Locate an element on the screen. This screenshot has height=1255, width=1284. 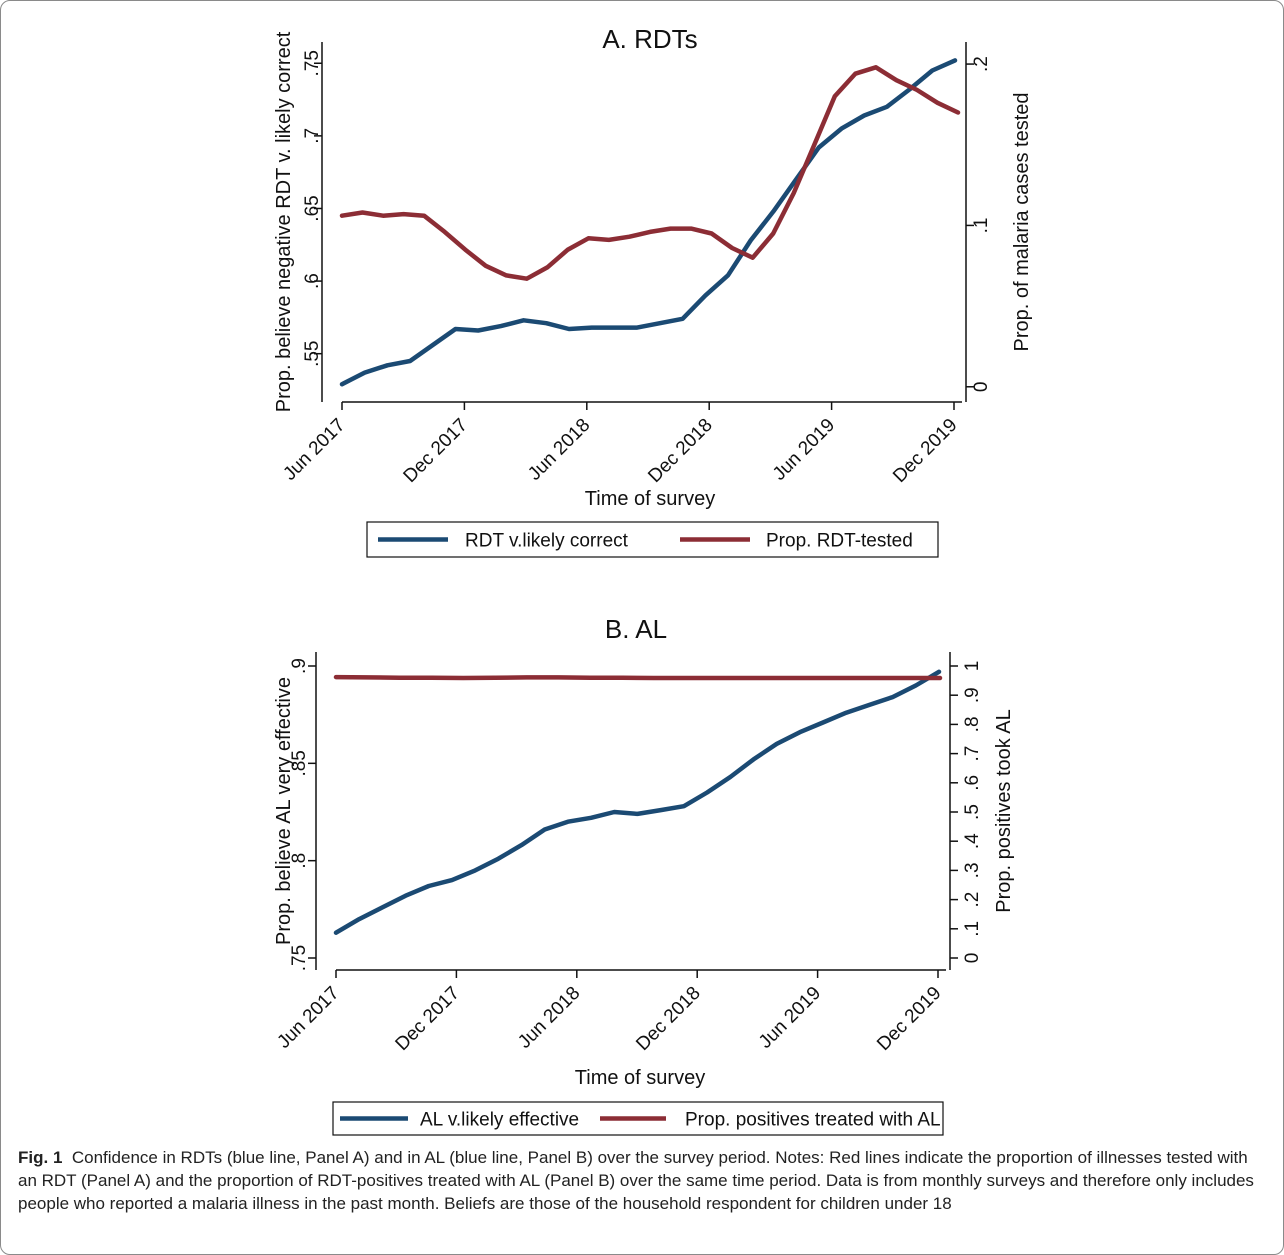
panel-b-ytick-right-label: 1 is located at coordinates (972, 666).